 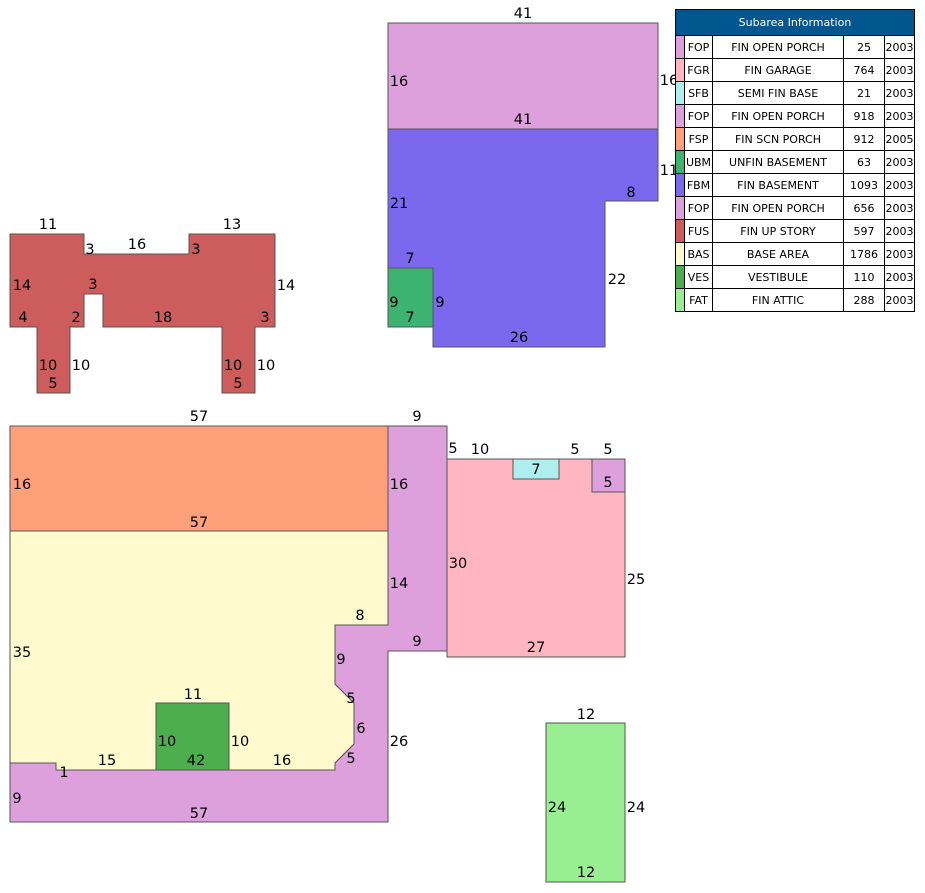 What do you see at coordinates (536, 648) in the screenshot?
I see `dim-label: 27` at bounding box center [536, 648].